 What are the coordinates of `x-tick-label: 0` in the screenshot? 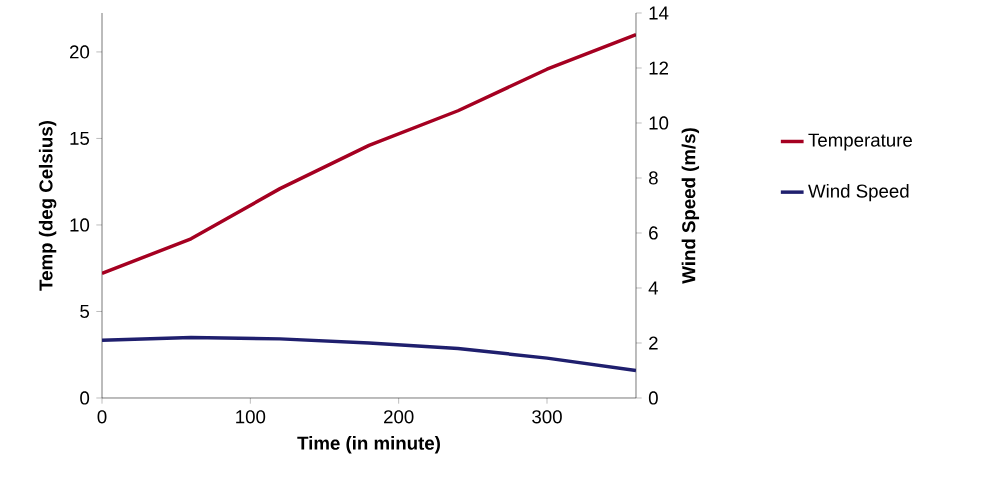 It's located at (102, 417).